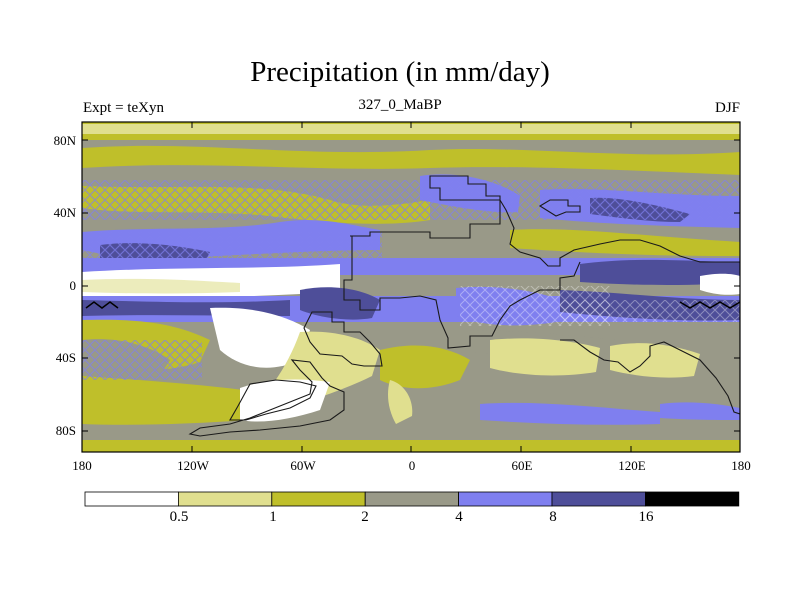 The image size is (800, 600). I want to click on map-title: Precipitation (in mm/day), so click(400, 72).